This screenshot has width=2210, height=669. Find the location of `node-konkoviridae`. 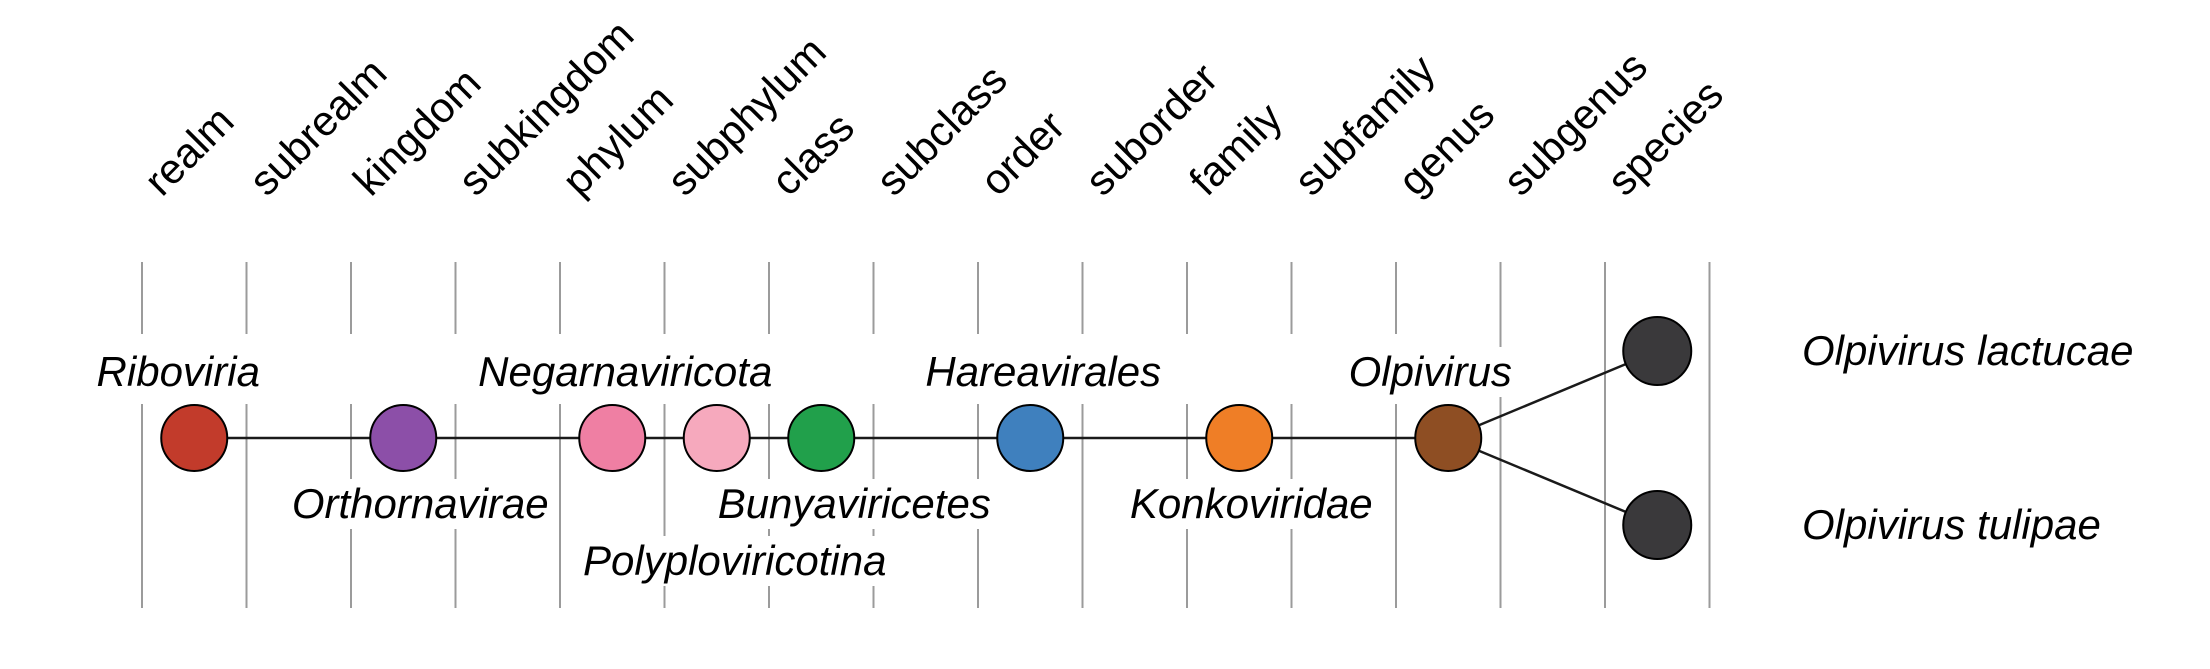

node-konkoviridae is located at coordinates (1239, 438).